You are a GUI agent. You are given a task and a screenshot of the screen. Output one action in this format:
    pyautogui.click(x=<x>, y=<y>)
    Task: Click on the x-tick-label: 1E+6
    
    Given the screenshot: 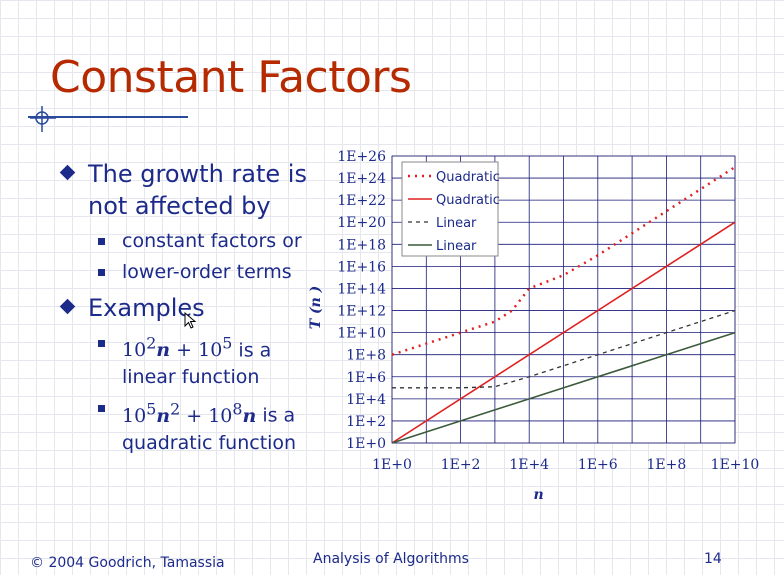 What is the action you would take?
    pyautogui.click(x=598, y=465)
    